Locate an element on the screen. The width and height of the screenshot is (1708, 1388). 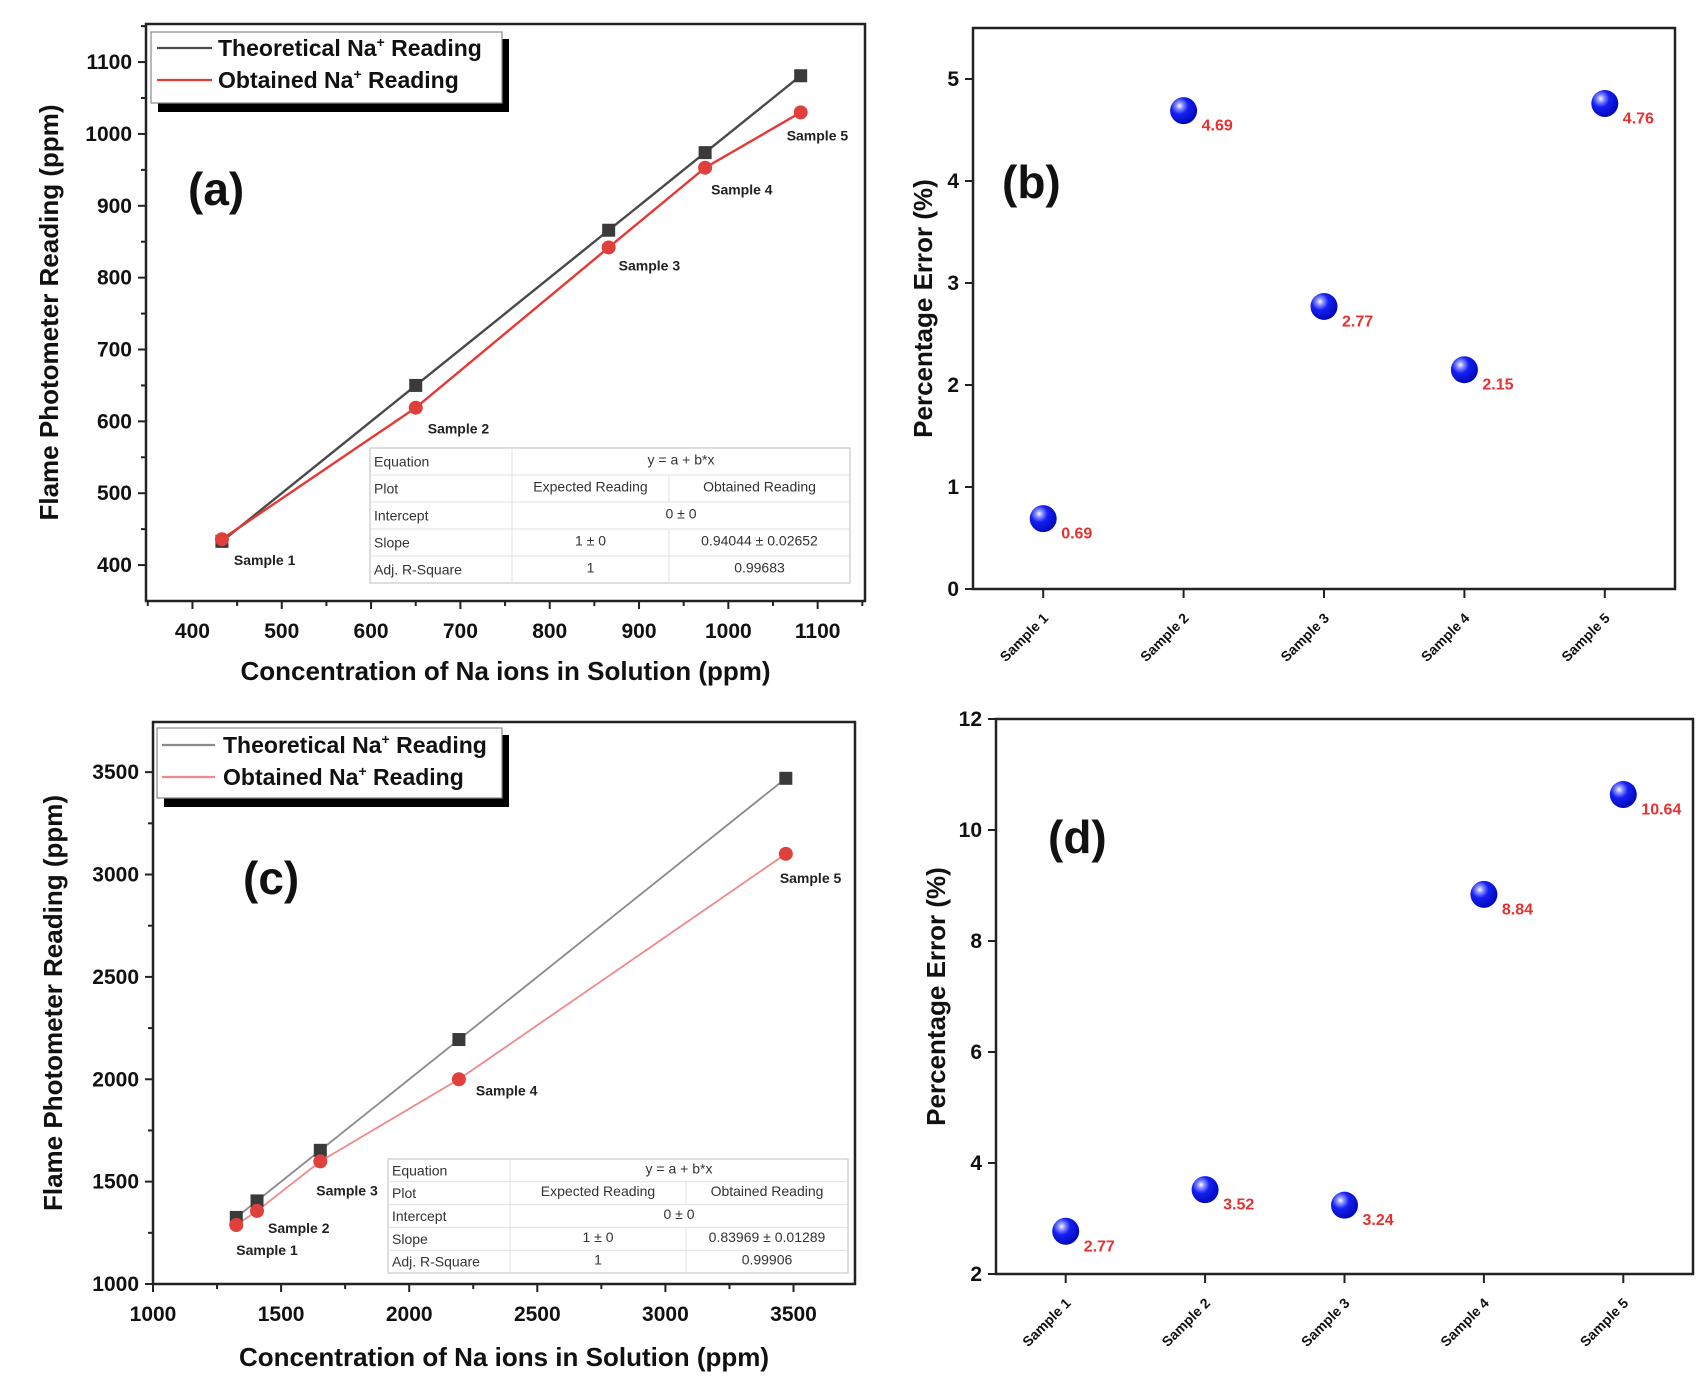
point-label: Sample 3 is located at coordinates (347, 1190).